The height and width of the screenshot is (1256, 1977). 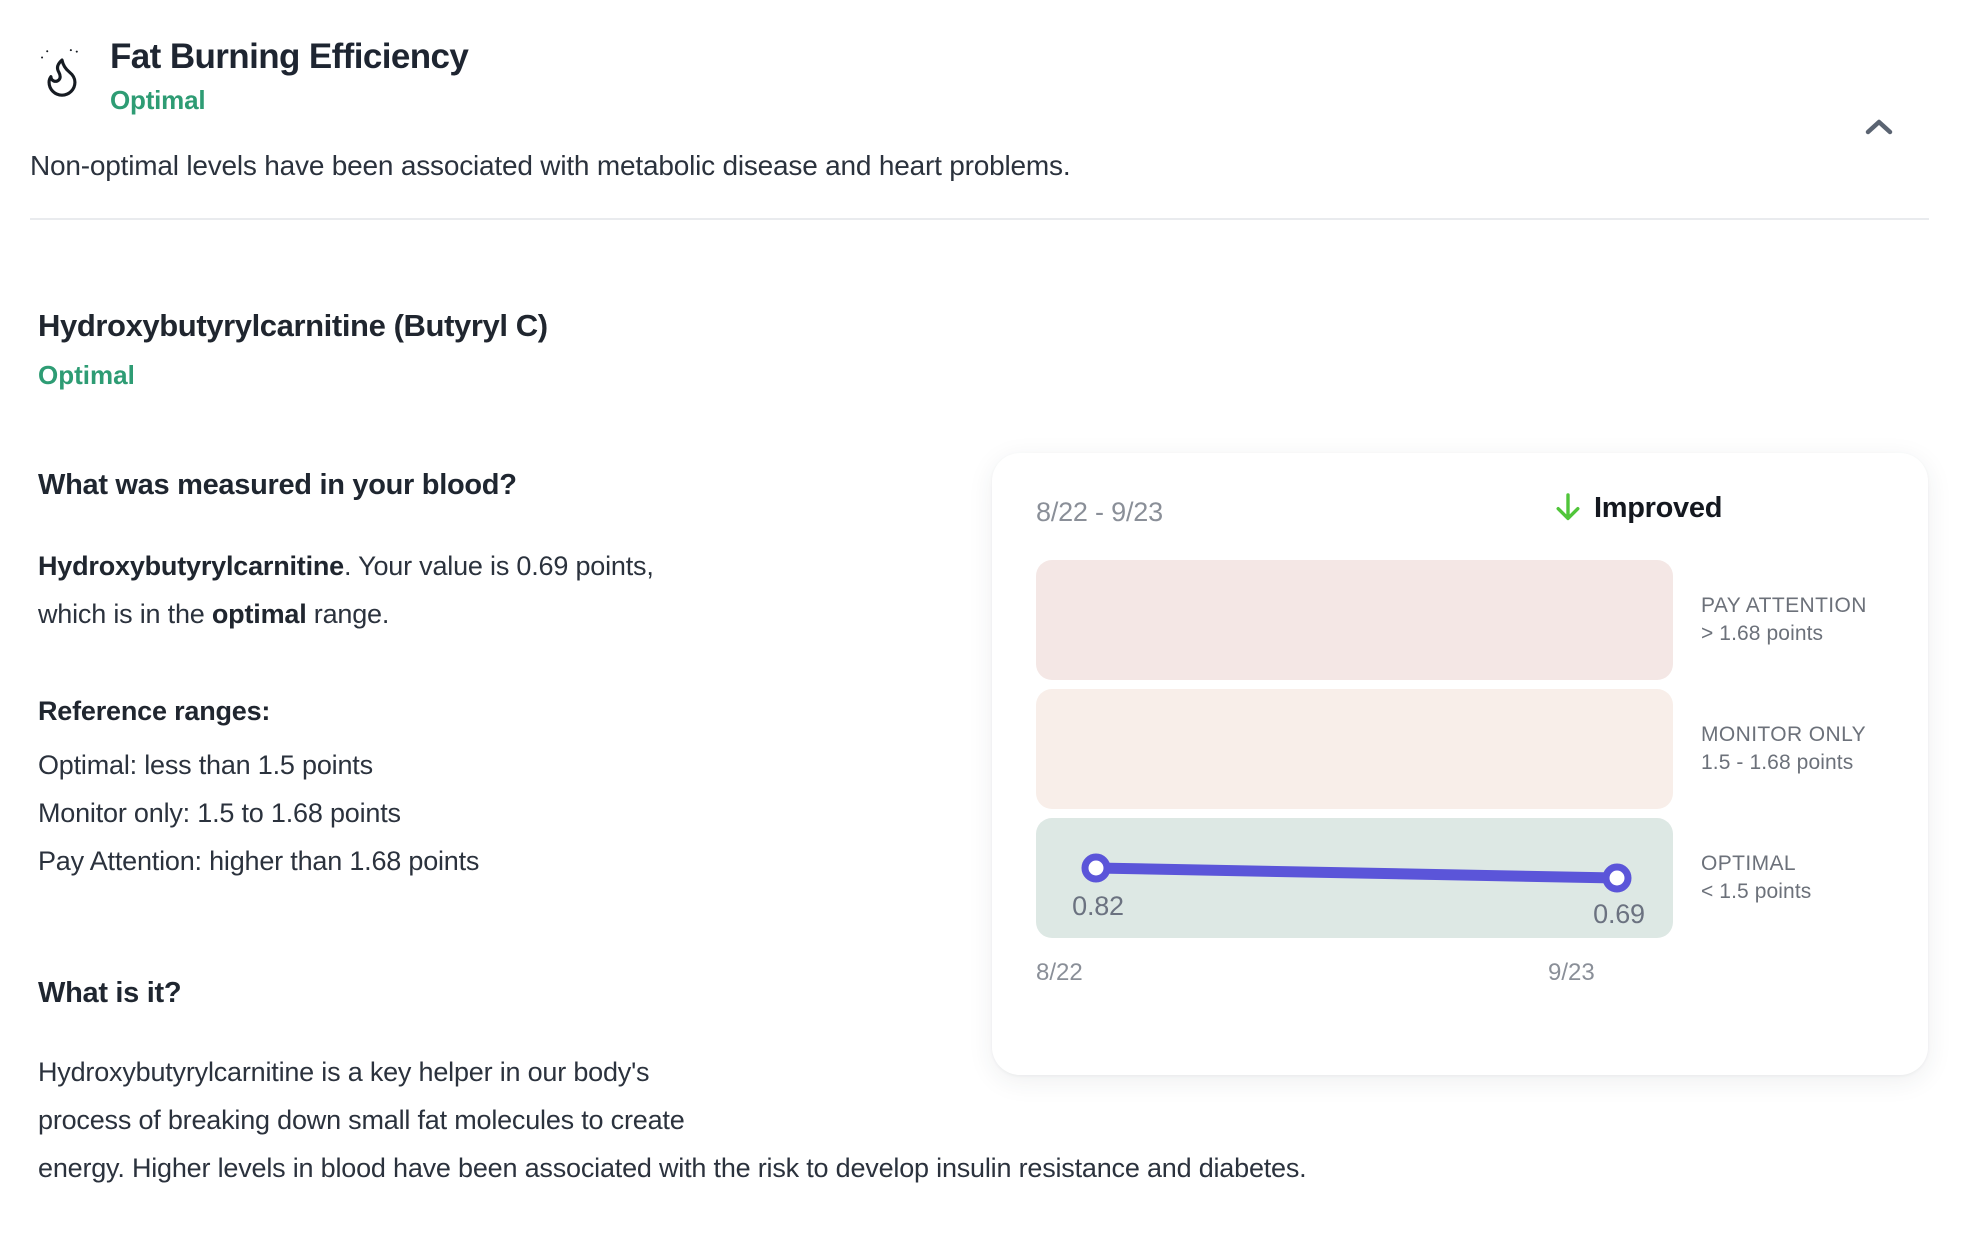 What do you see at coordinates (1784, 878) in the screenshot?
I see `band-label-optimal: OPTIMAL < 1.5 points` at bounding box center [1784, 878].